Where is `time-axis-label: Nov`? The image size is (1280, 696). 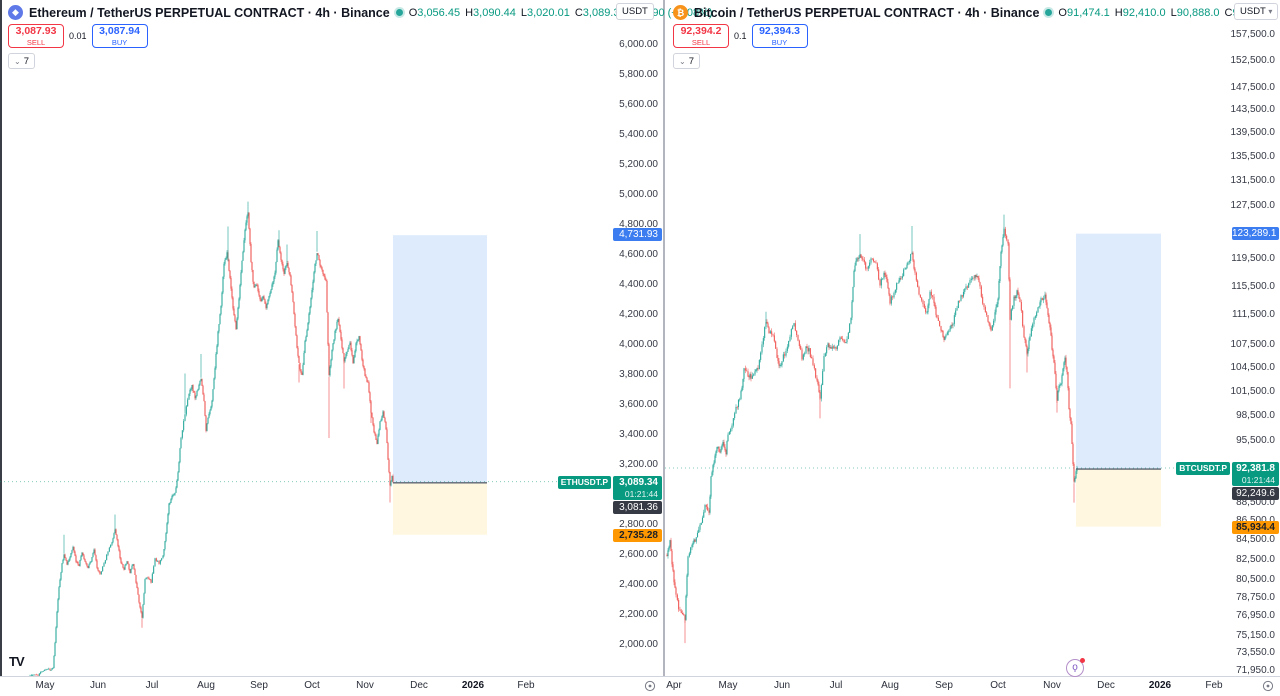 time-axis-label: Nov is located at coordinates (1052, 685).